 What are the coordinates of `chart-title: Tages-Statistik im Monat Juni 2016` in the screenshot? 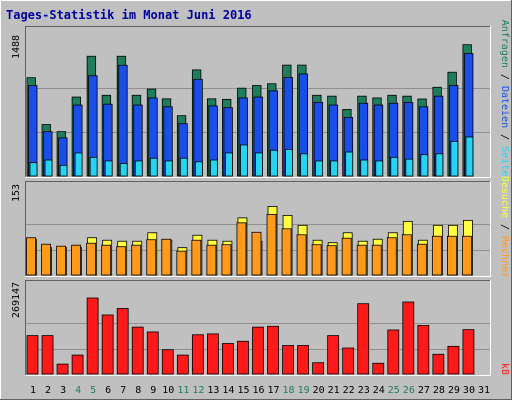 It's located at (129, 15).